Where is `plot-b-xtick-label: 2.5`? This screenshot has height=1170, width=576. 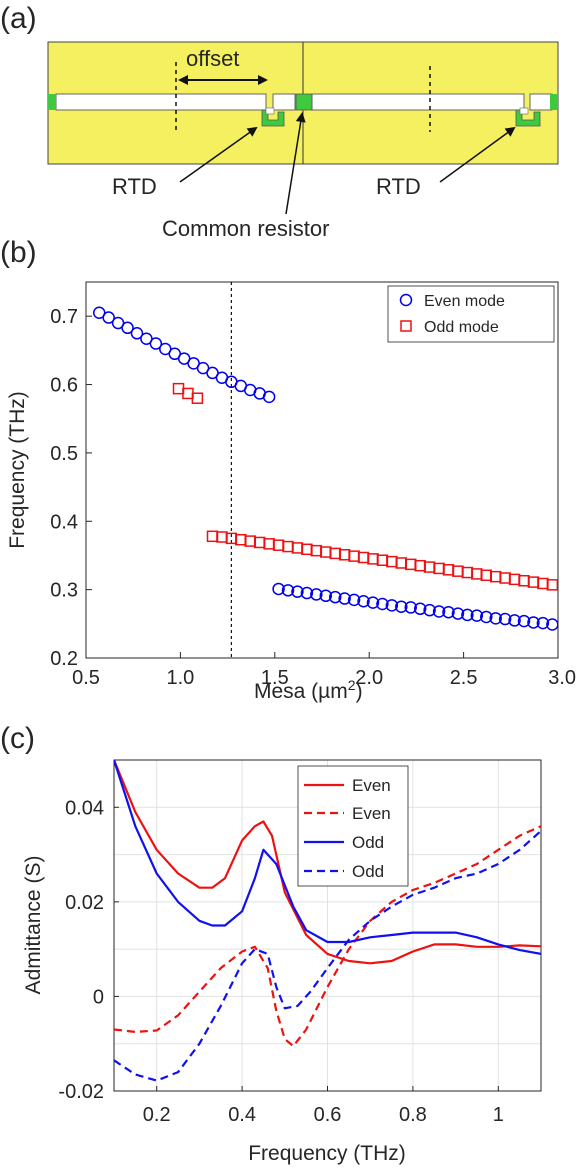 plot-b-xtick-label: 2.5 is located at coordinates (464, 678).